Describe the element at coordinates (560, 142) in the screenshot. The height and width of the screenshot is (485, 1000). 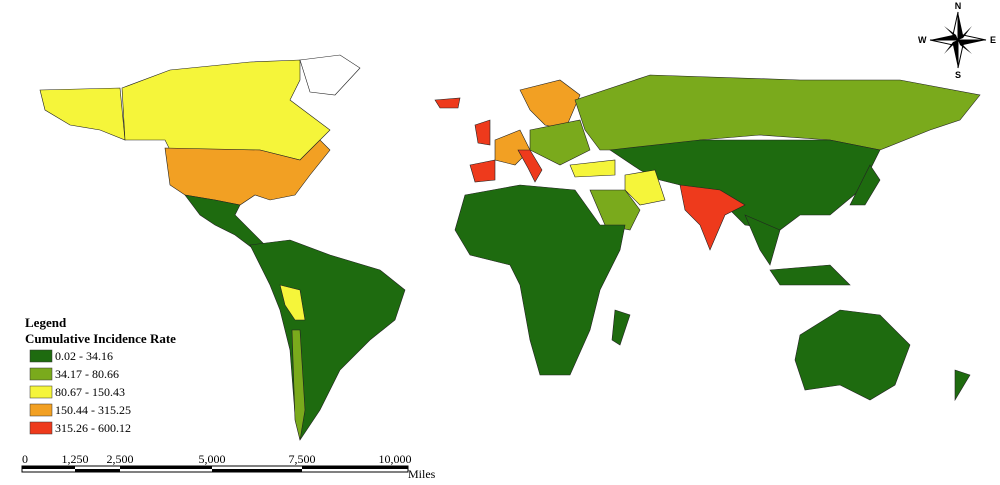
I see `eastern-europe` at that location.